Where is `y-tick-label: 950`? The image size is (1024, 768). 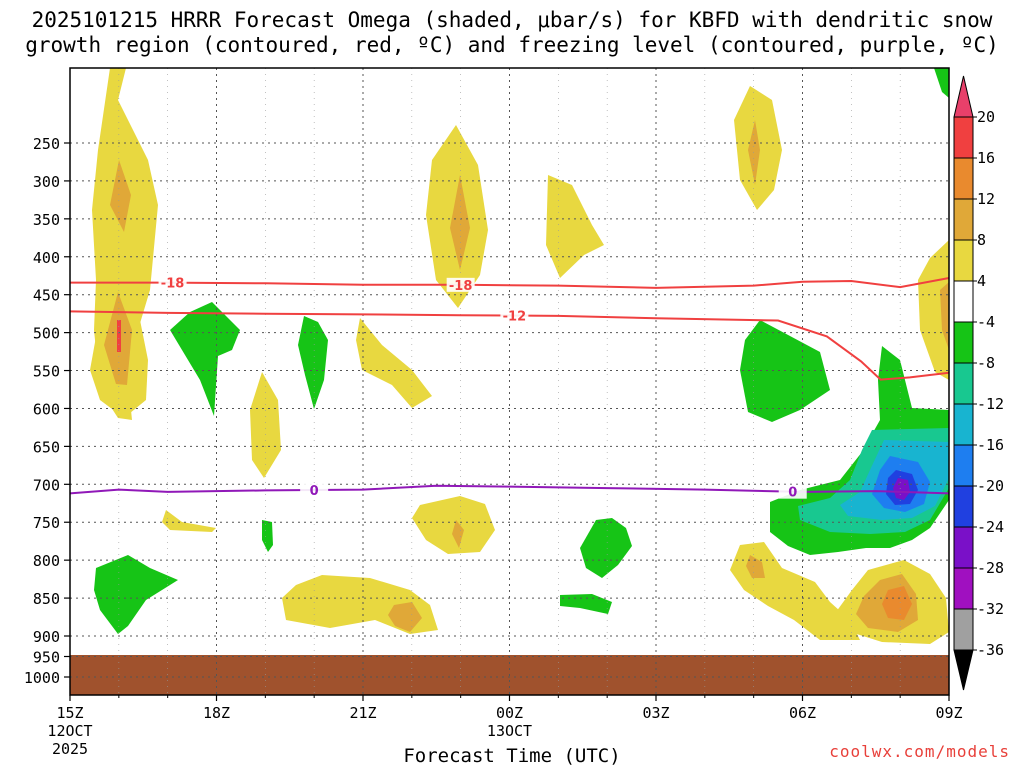
y-tick-label: 950 is located at coordinates (46, 658).